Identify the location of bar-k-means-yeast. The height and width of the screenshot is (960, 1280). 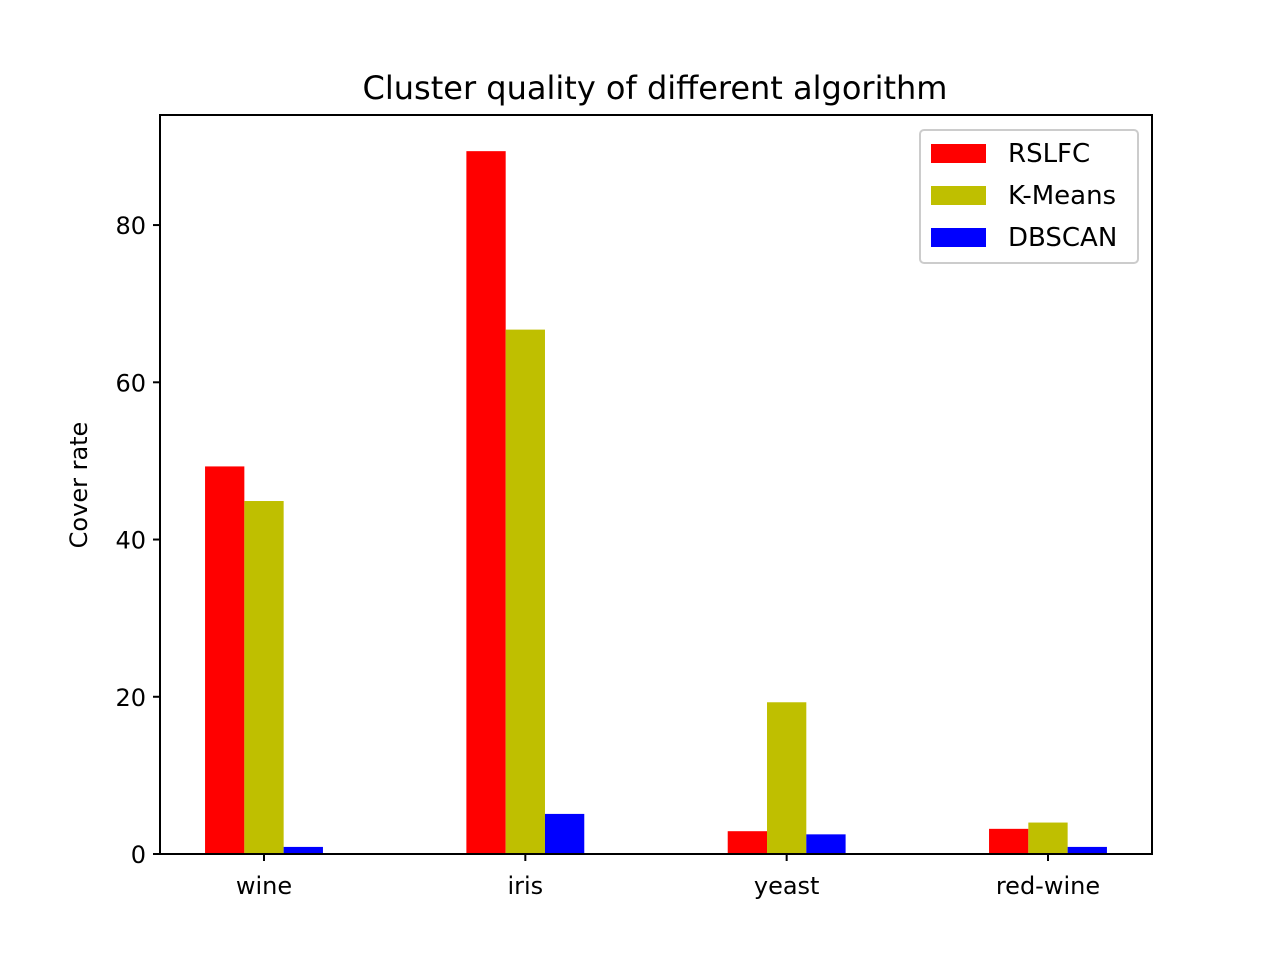
(787, 778).